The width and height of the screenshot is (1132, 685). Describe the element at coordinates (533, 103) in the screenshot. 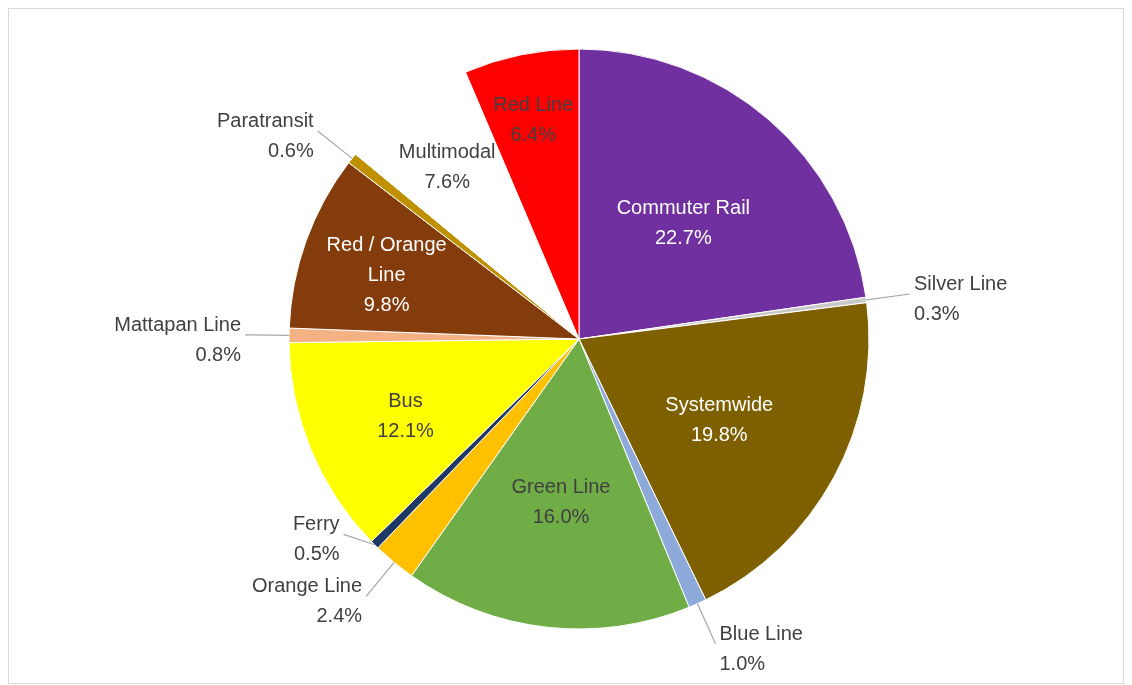

I see `slice-label: Red Line` at that location.